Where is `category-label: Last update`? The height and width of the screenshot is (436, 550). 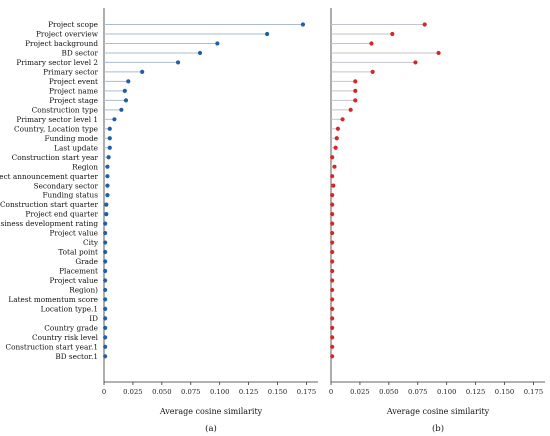
category-label: Last update is located at coordinates (76, 147).